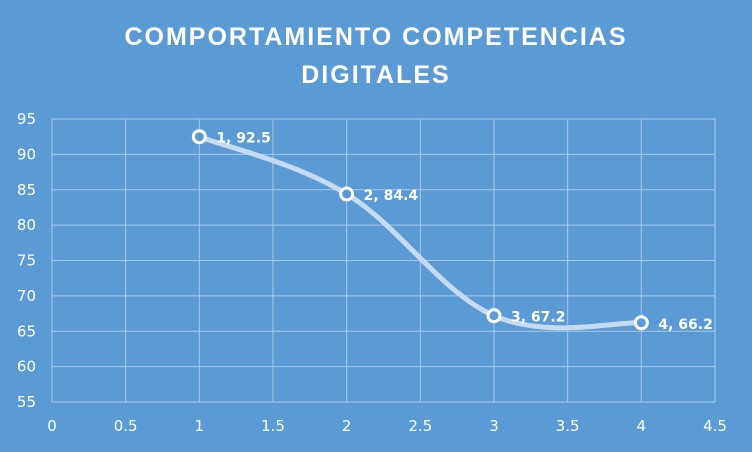  Describe the element at coordinates (376, 37) in the screenshot. I see `chart-title-line-1: COMPORTAMIENTO COMPETENCIAS` at that location.